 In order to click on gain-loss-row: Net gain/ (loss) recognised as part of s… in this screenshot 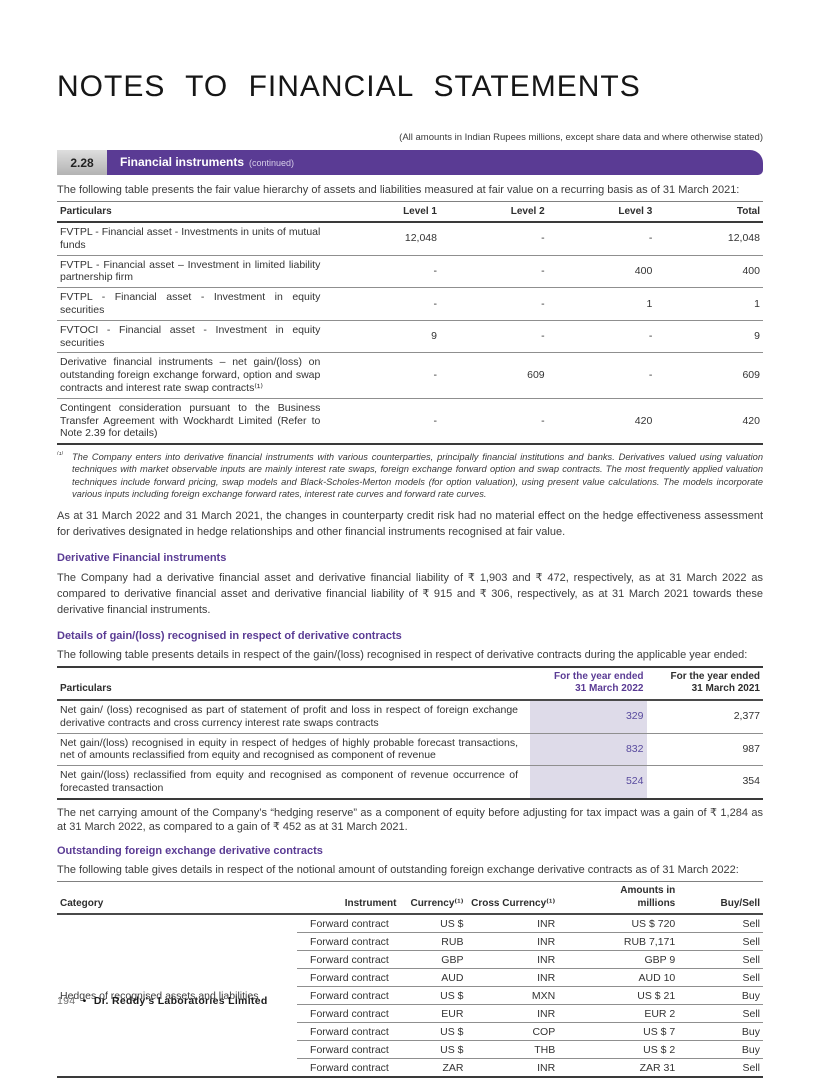, I will do `click(410, 716)`.